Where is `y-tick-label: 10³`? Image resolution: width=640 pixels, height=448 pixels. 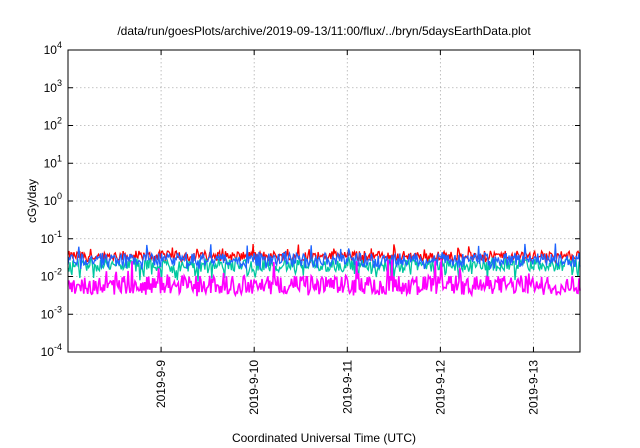
y-tick-label: 10³ is located at coordinates (53, 86).